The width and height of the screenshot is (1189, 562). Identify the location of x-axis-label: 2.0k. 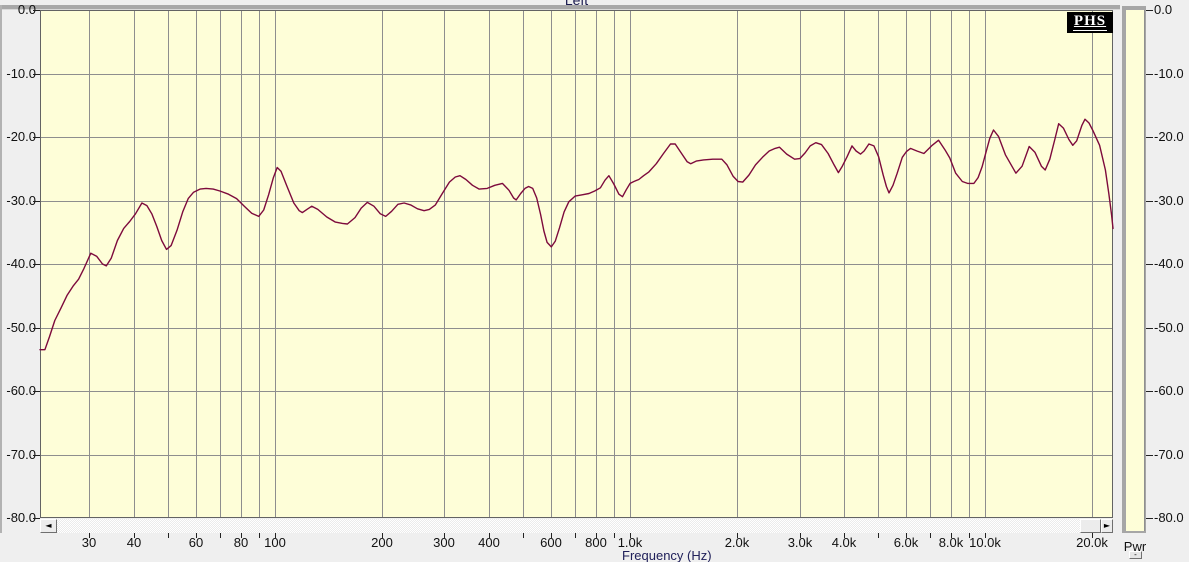
(737, 542).